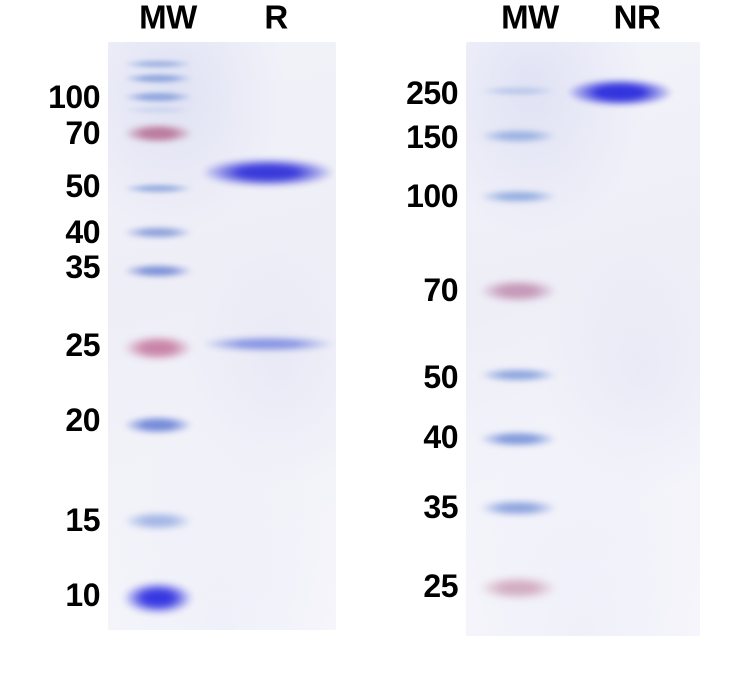 The image size is (751, 678). Describe the element at coordinates (440, 290) in the screenshot. I see `non-reduced-panel-mw-label-70: 70` at that location.